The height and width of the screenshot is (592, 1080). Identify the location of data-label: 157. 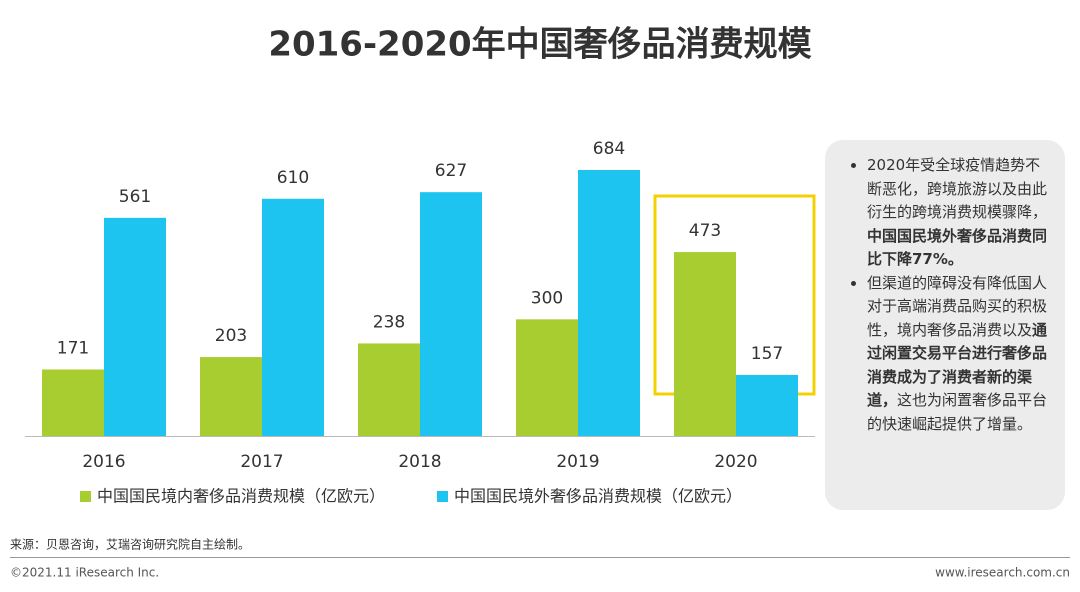
(767, 354).